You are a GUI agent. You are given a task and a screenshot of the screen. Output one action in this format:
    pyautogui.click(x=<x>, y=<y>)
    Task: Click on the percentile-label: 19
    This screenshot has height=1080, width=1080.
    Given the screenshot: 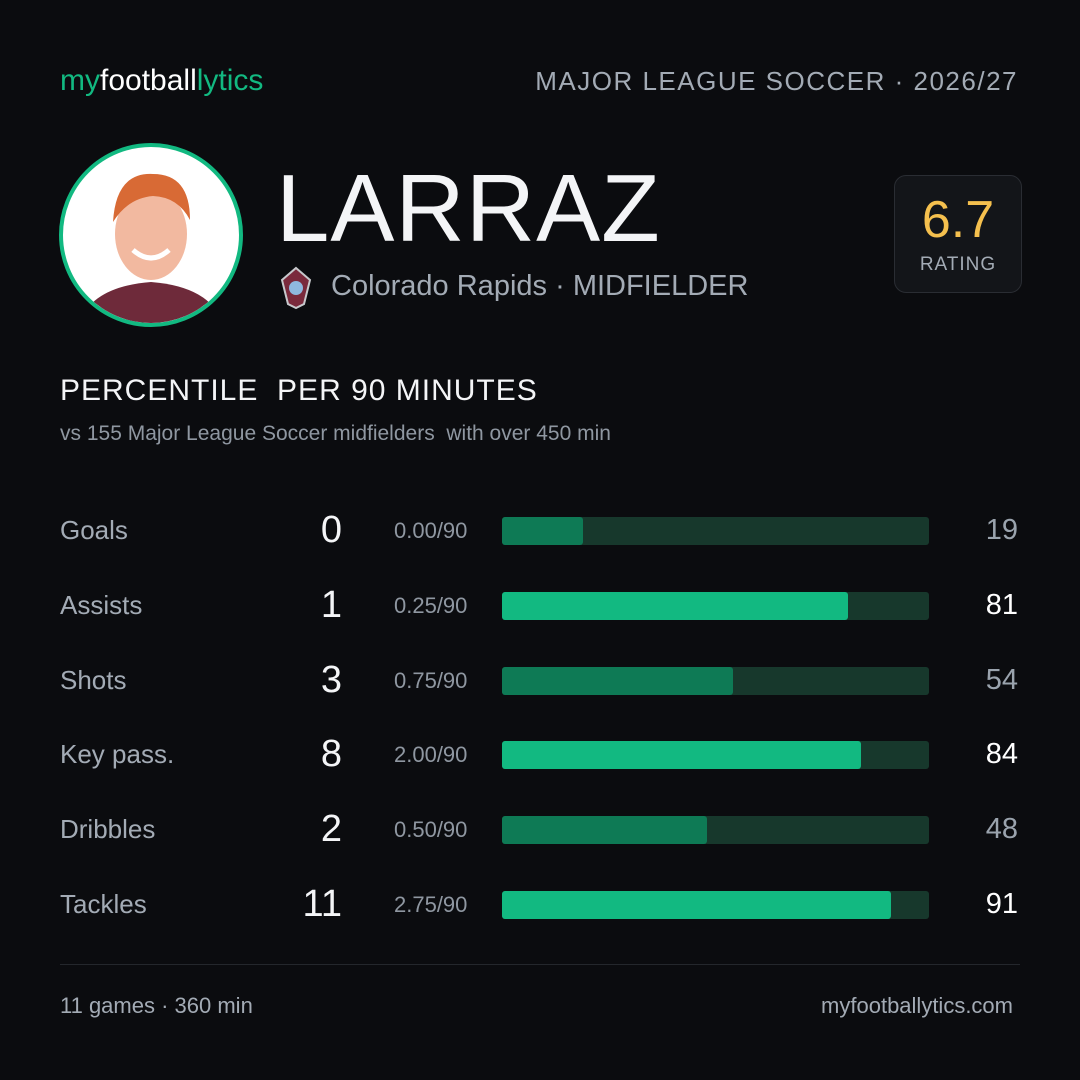 What is the action you would take?
    pyautogui.click(x=1001, y=530)
    